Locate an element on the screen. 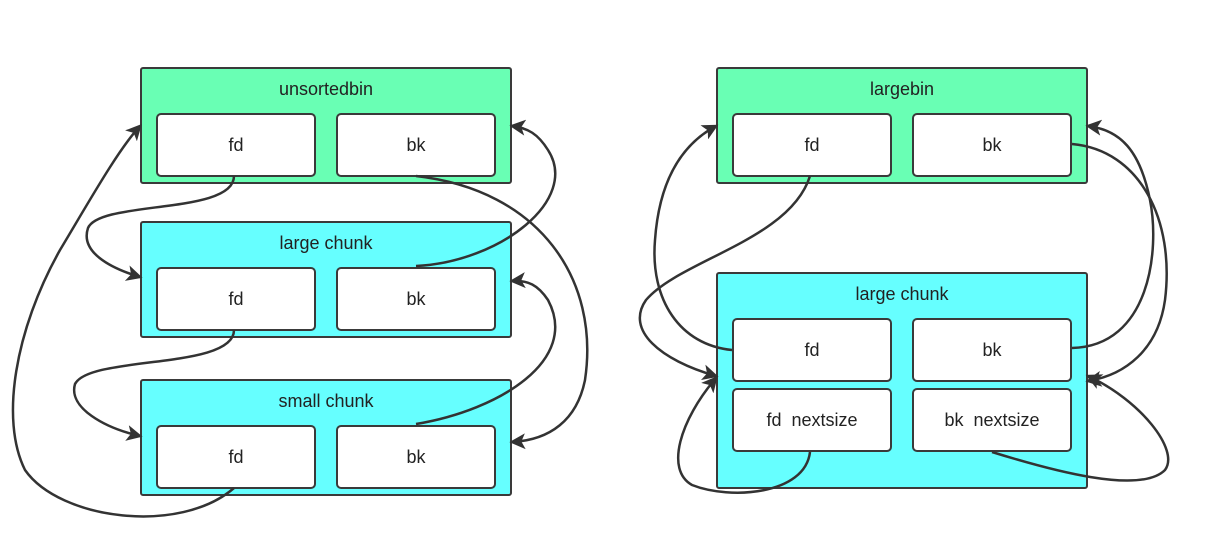 The width and height of the screenshot is (1225, 559). left-large-chunk-title: large chunk is located at coordinates (326, 243).